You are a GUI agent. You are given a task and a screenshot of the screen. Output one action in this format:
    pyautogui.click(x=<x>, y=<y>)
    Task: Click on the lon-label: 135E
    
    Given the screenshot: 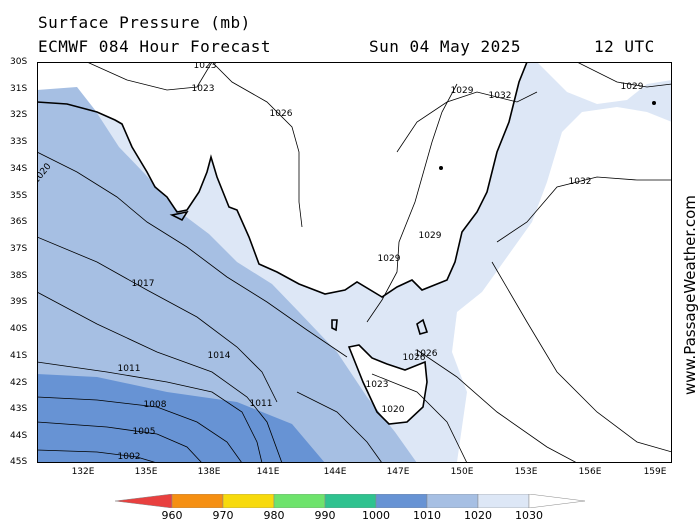 What is the action you would take?
    pyautogui.click(x=146, y=472)
    